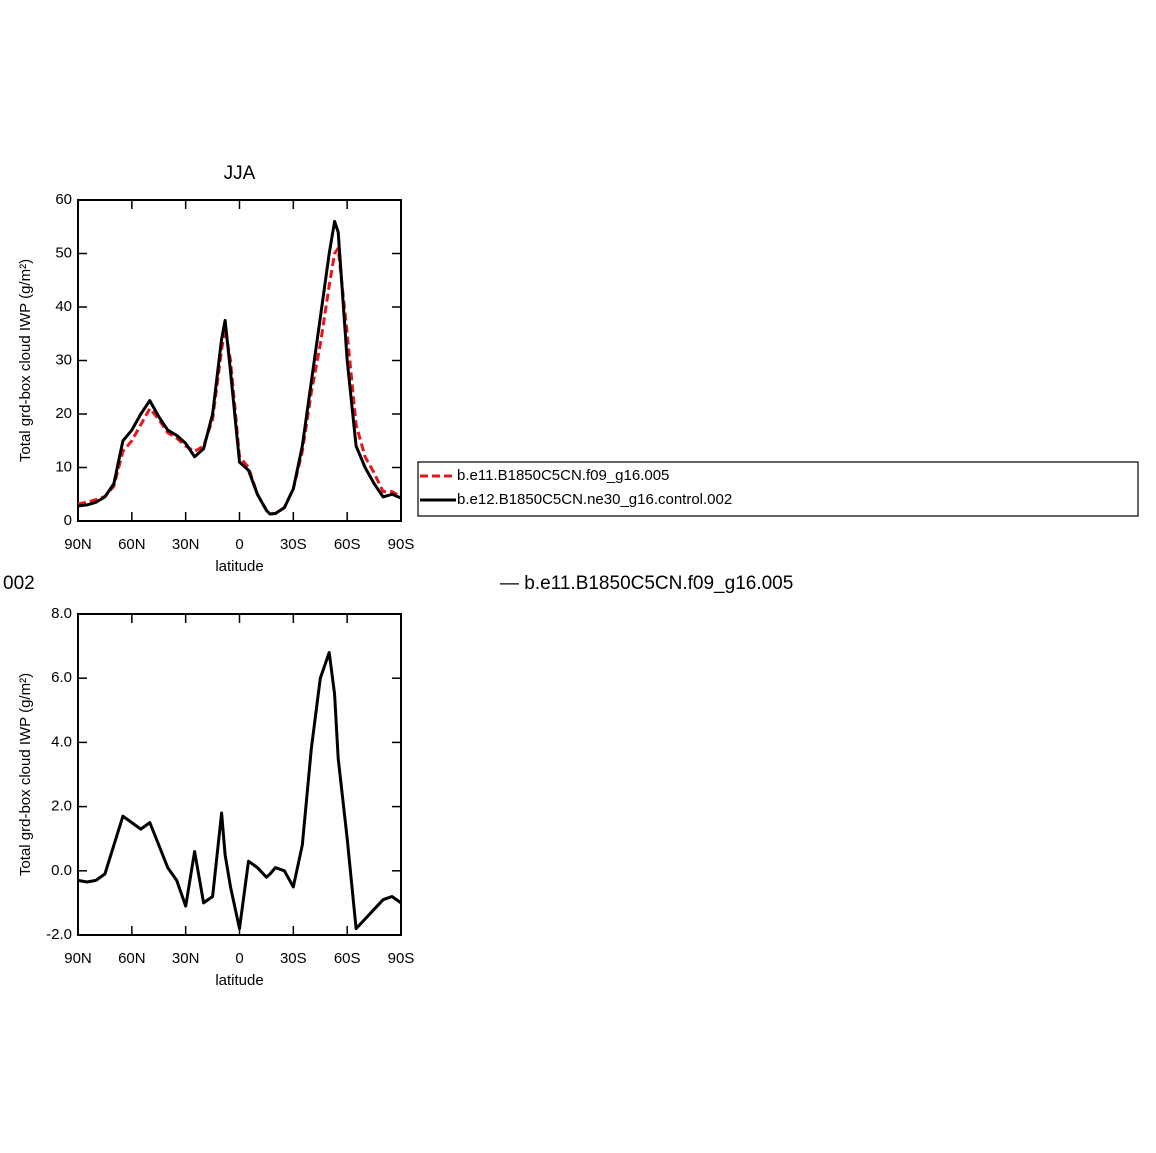 The image size is (1156, 1153). I want to click on y-tick-label: 40, so click(63, 306).